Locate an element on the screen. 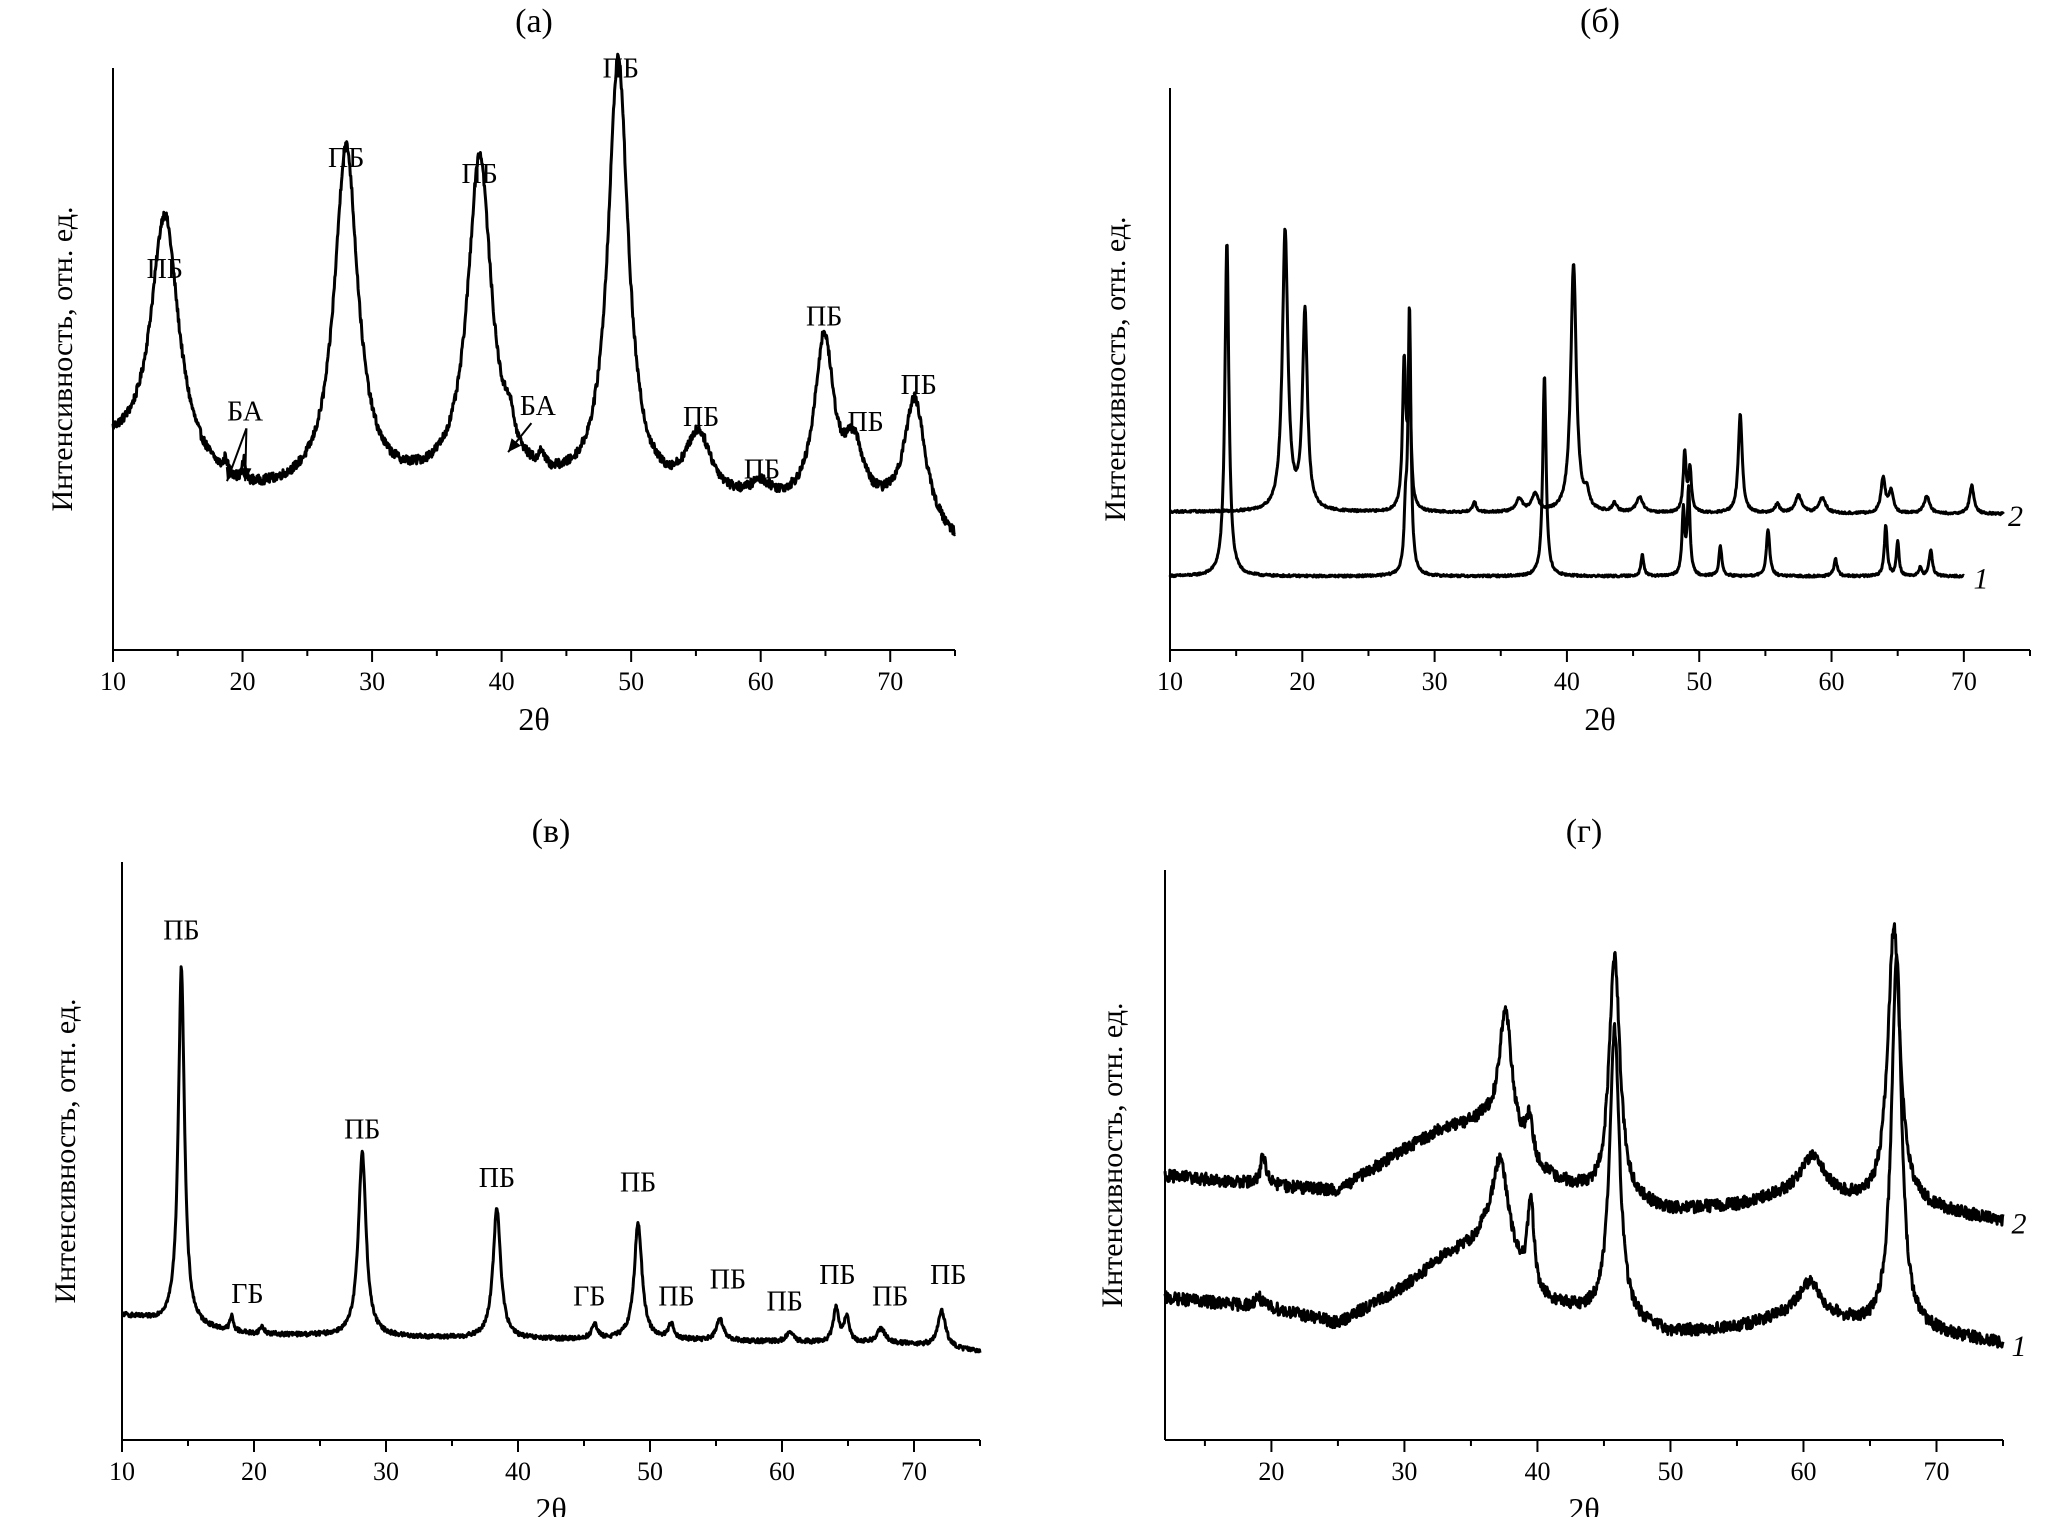 Image resolution: width=2067 pixels, height=1517 pixels. panel-title: (а) is located at coordinates (534, 21).